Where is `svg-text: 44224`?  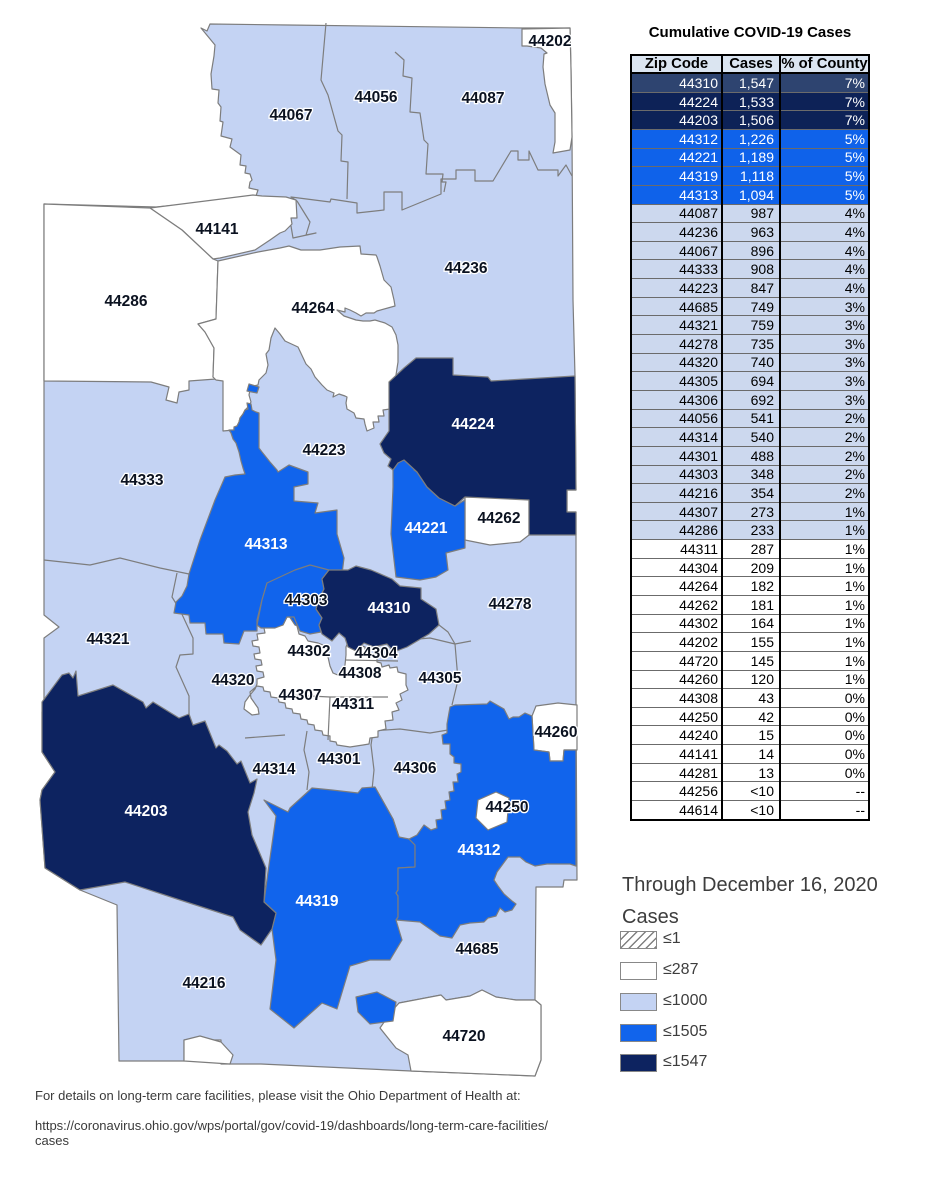 svg-text: 44224 is located at coordinates (472, 424).